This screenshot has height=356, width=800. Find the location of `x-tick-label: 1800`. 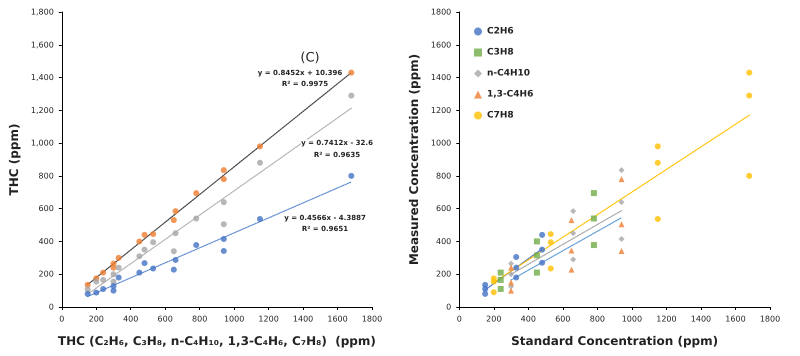

x-tick-label: 1800 is located at coordinates (770, 319).